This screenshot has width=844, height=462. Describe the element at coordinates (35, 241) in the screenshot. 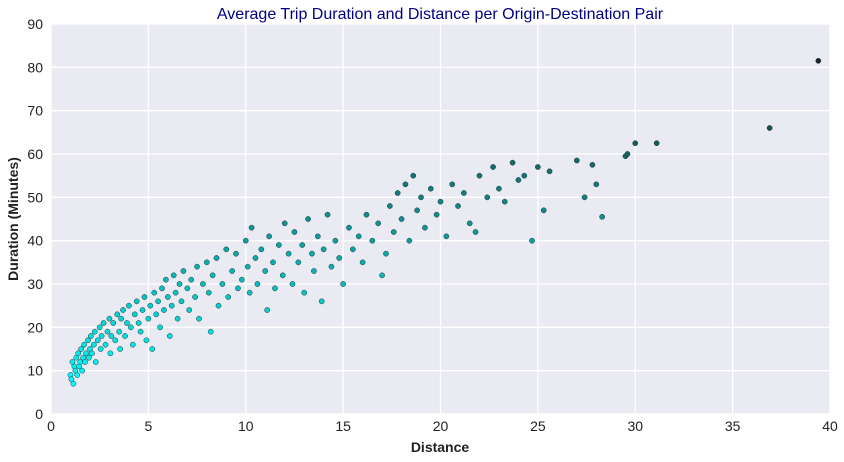

I see `y-tick-label: 40` at that location.